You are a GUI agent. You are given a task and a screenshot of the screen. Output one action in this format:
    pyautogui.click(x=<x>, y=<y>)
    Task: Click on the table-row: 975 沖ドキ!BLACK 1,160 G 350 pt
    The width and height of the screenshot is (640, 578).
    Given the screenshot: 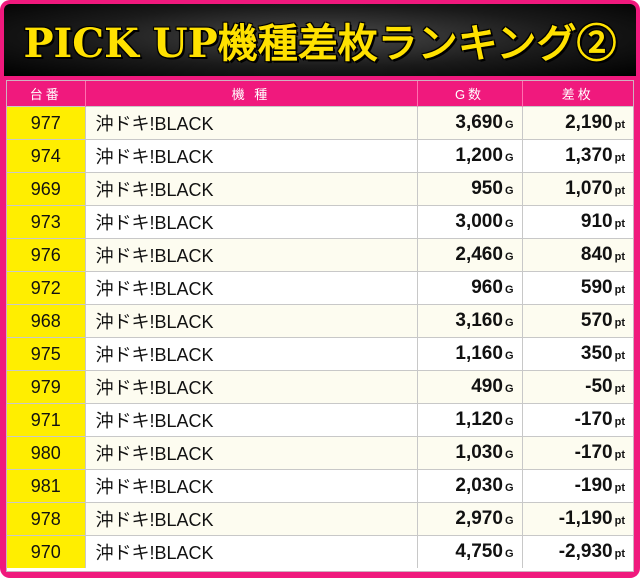 What is the action you would take?
    pyautogui.click(x=320, y=354)
    